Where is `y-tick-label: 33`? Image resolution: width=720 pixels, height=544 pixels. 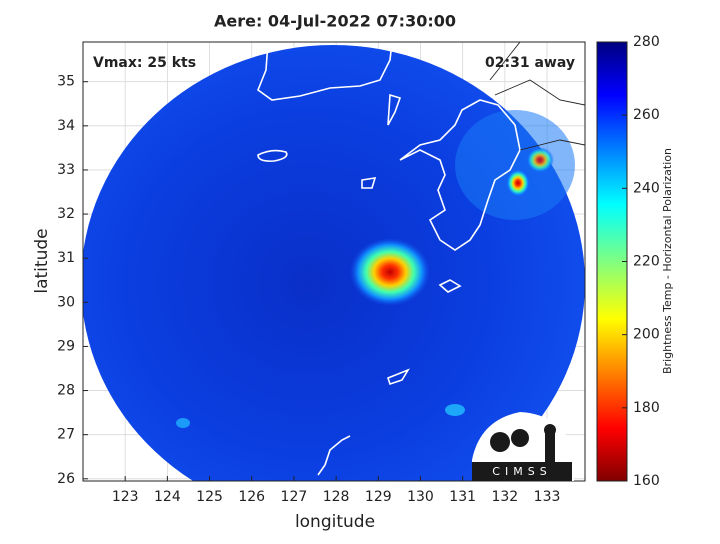 y-tick-label: 33 is located at coordinates (66, 170).